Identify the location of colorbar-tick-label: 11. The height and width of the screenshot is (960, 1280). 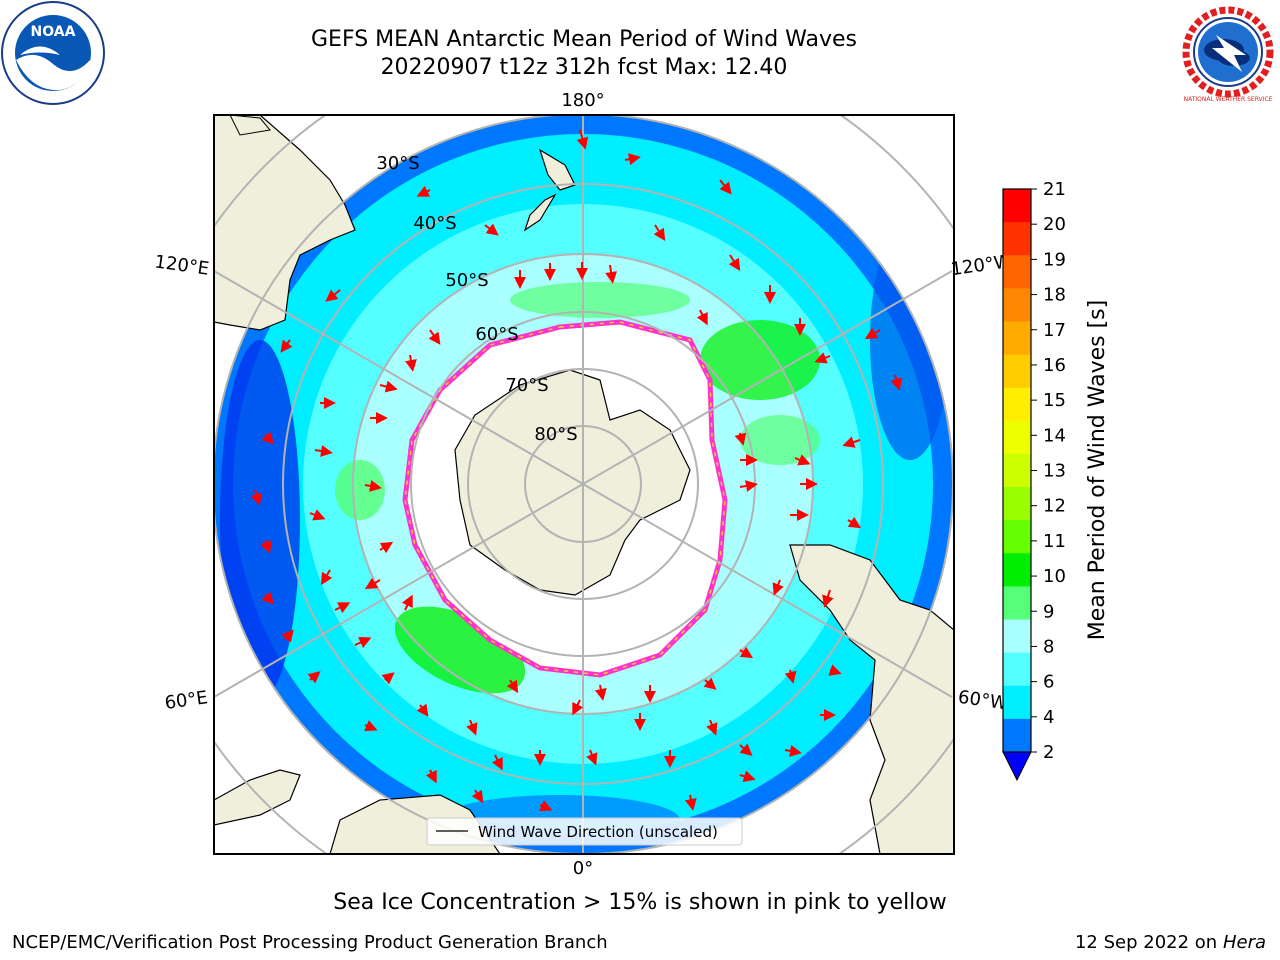
(1054, 541).